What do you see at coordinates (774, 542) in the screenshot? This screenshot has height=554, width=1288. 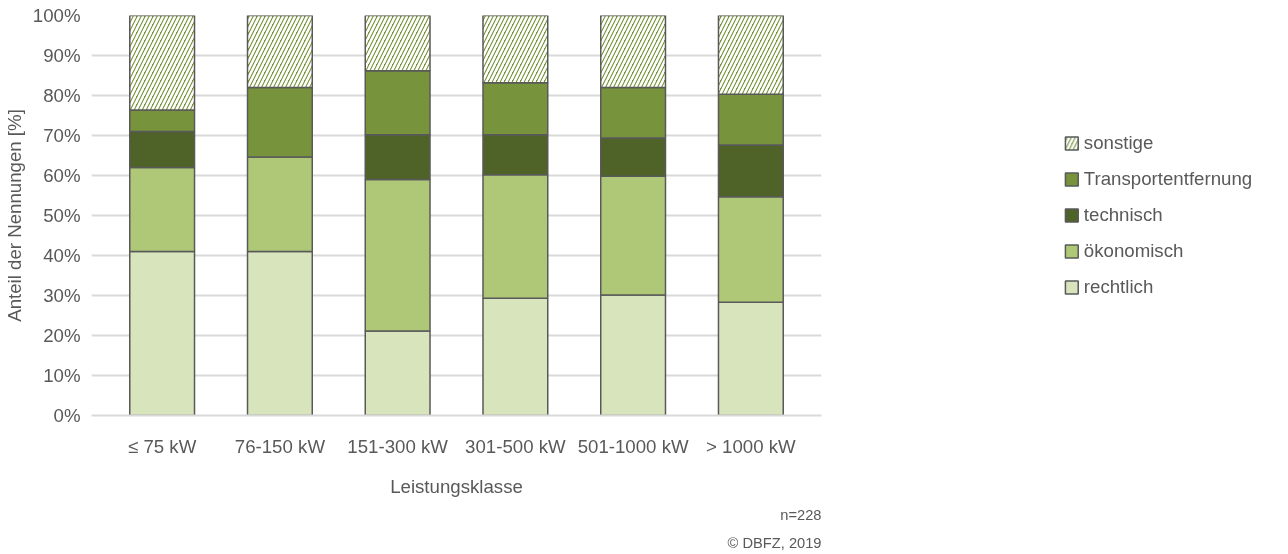 I see `text: © DBFZ, 2019` at bounding box center [774, 542].